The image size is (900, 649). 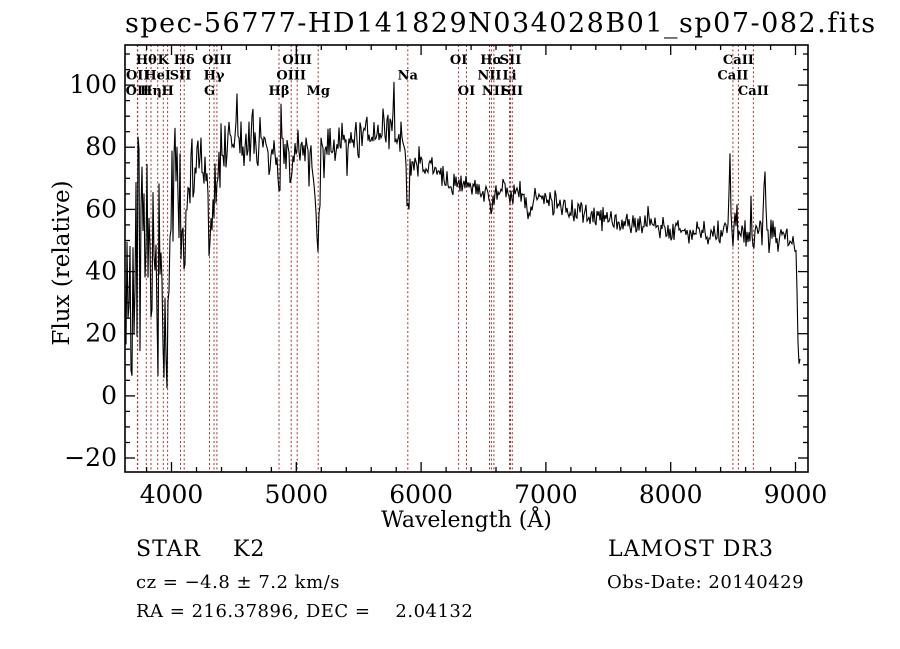 What do you see at coordinates (466, 520) in the screenshot?
I see `x-axis-label: Wavelength (Å)` at bounding box center [466, 520].